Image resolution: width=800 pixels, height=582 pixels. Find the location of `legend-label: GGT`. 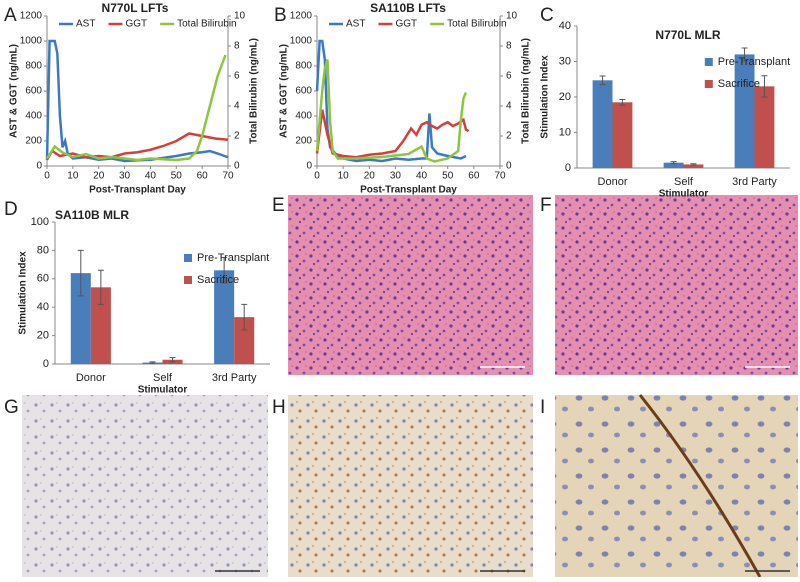

legend-label: GGT is located at coordinates (406, 24).